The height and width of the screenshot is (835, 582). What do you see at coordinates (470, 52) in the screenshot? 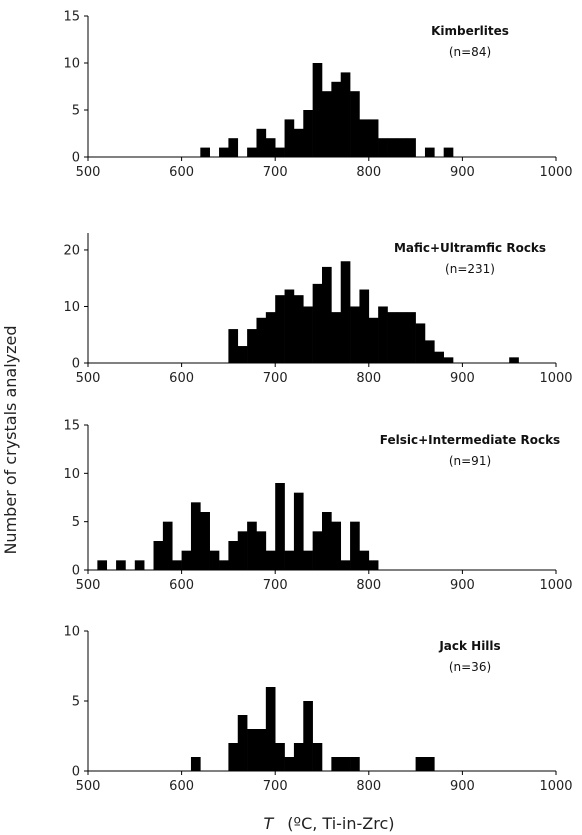
I see `panel-sample-count: (n=84)` at bounding box center [470, 52].